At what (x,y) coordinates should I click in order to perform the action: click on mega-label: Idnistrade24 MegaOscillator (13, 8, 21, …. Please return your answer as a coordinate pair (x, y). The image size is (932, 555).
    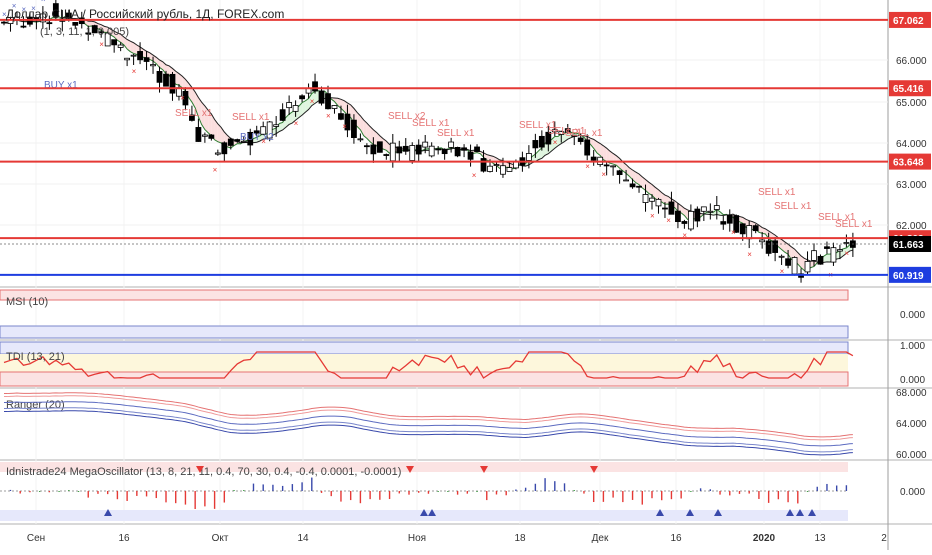
    Looking at the image, I should click on (203, 472).